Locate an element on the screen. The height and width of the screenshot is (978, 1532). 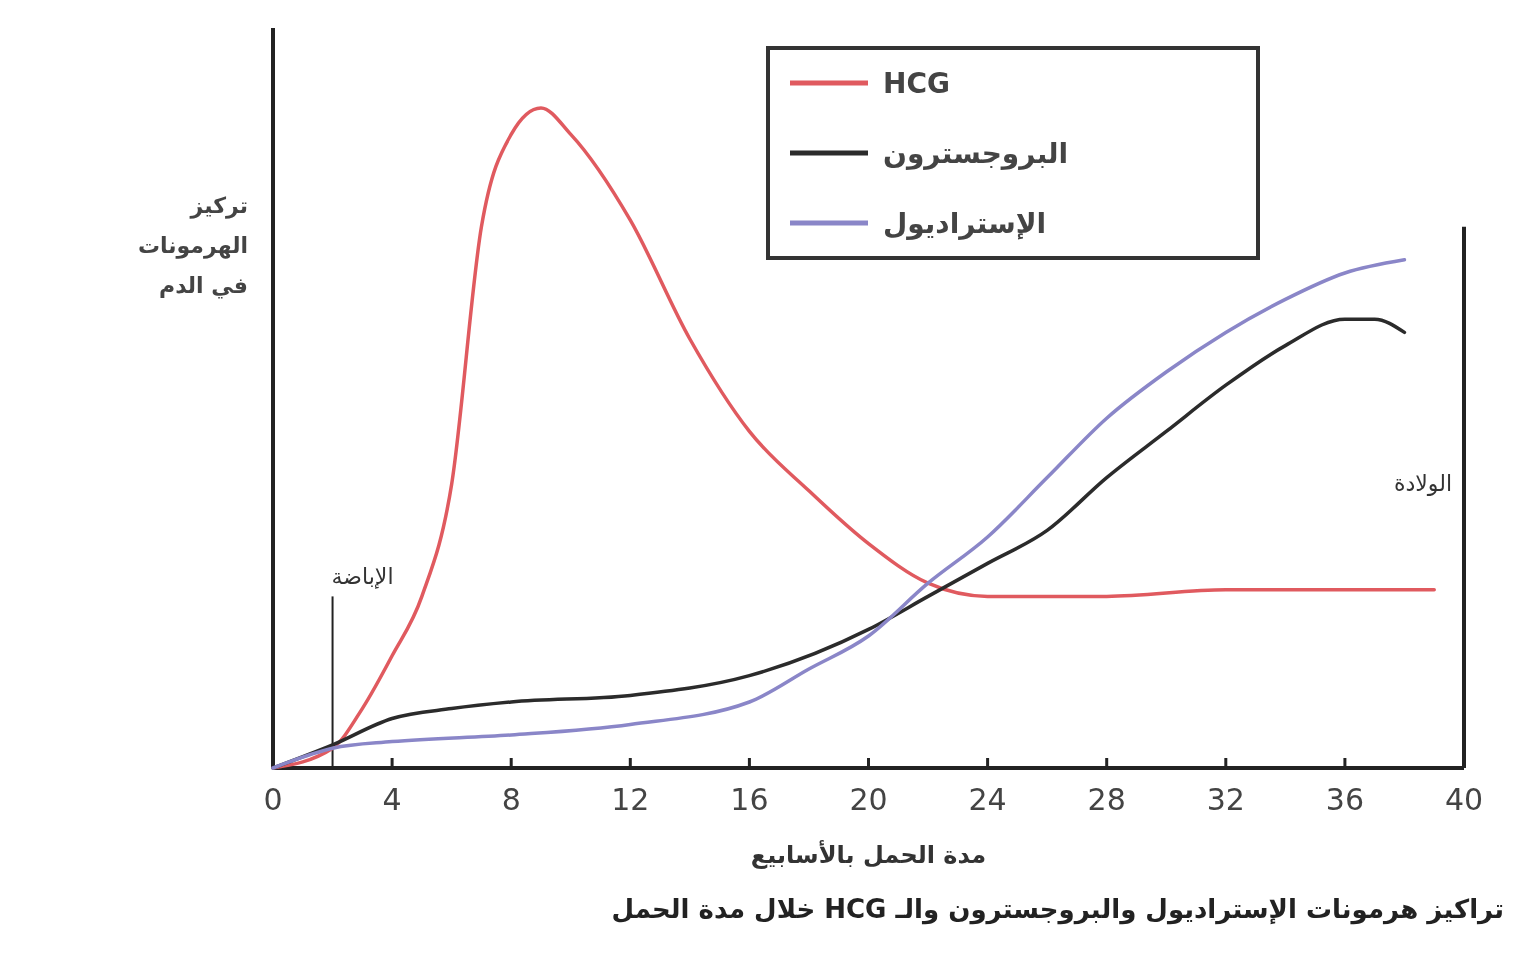
x-tick-label: 16 is located at coordinates (749, 799).